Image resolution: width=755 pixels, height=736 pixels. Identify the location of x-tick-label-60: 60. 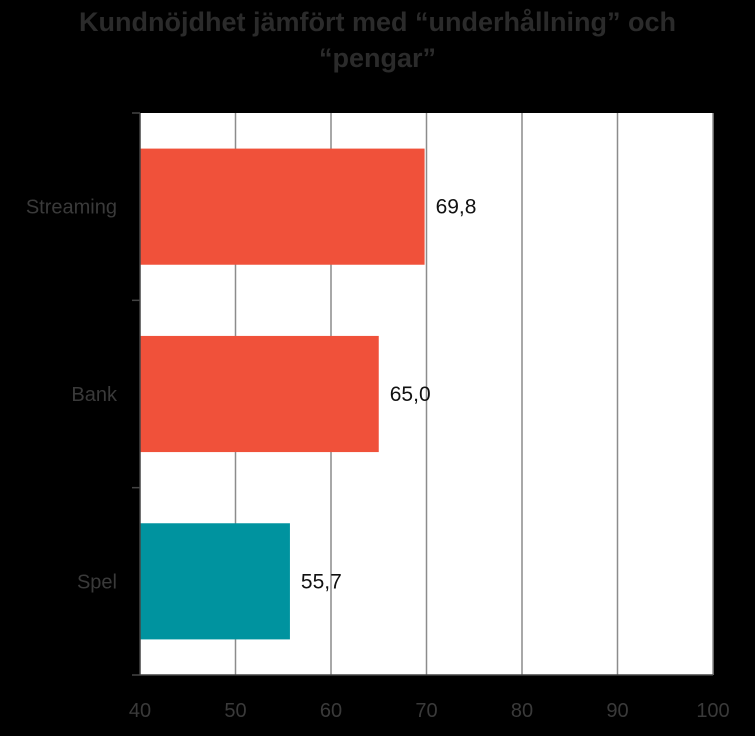
(331, 711).